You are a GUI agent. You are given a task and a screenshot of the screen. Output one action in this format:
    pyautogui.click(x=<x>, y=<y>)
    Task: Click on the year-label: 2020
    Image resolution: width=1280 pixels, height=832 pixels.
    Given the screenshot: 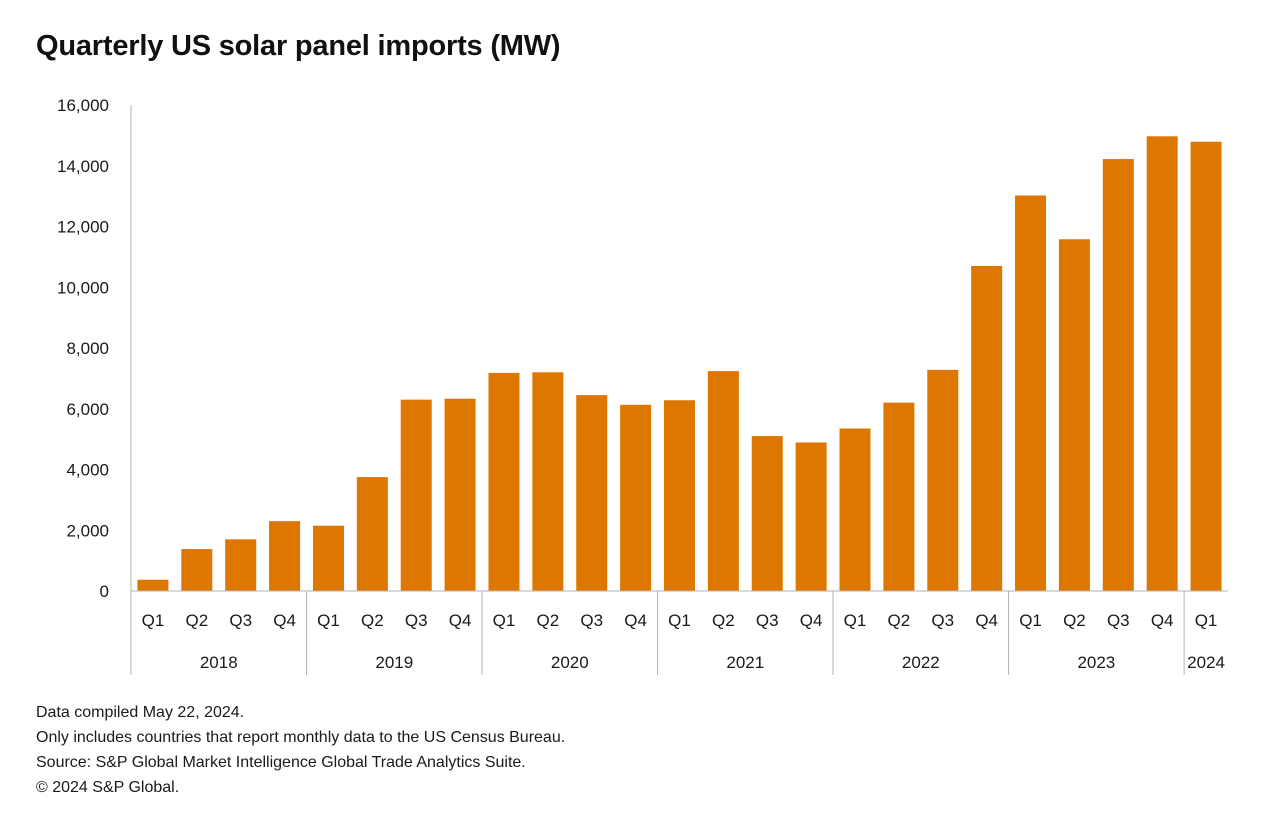 What is the action you would take?
    pyautogui.click(x=570, y=662)
    